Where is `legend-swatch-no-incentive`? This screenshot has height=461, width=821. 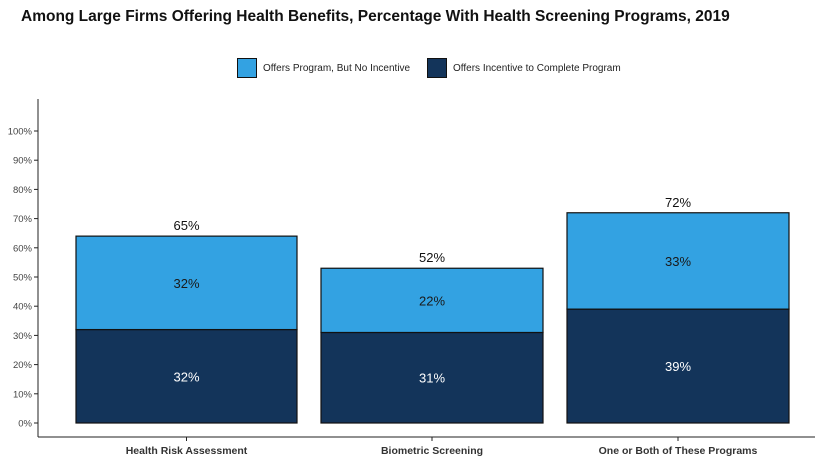 legend-swatch-no-incentive is located at coordinates (247, 68).